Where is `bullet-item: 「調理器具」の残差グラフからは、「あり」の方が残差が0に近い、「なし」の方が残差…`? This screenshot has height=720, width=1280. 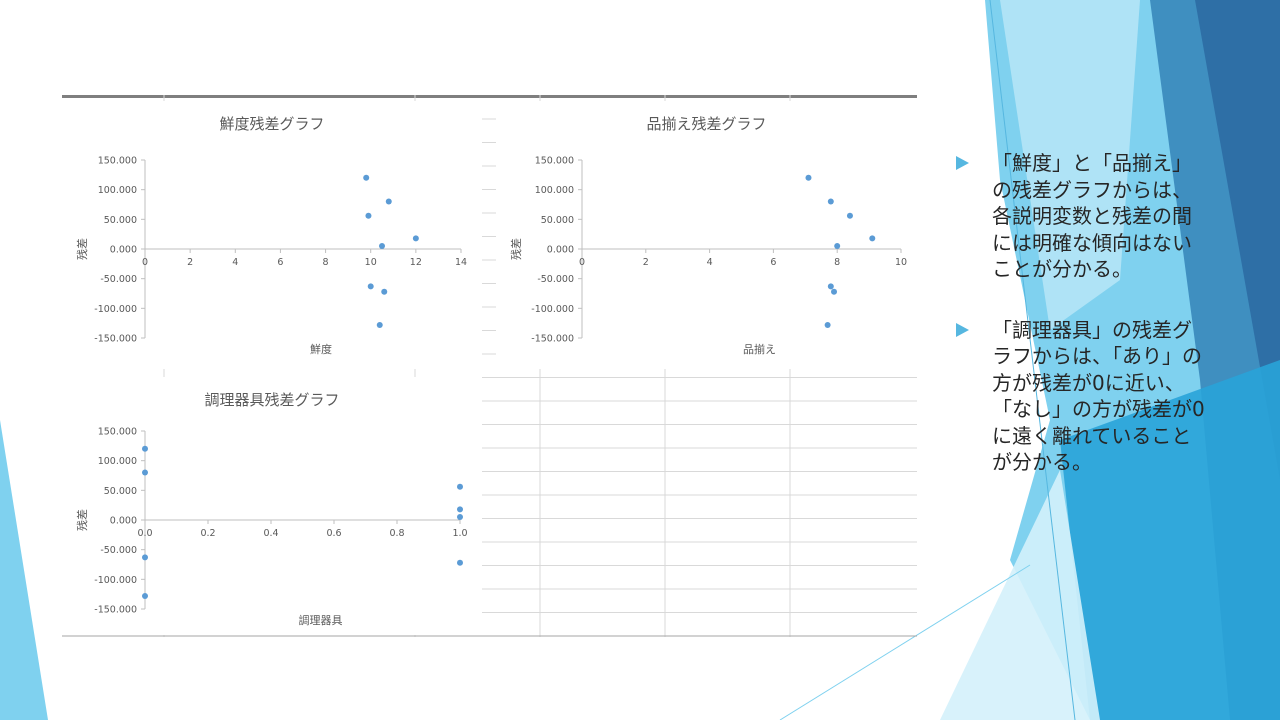
bullet-item: 「調理器具」の残差グラフからは、「あり」の方が残差が0に近い、「なし」の方が残差… is located at coordinates (1081, 396).